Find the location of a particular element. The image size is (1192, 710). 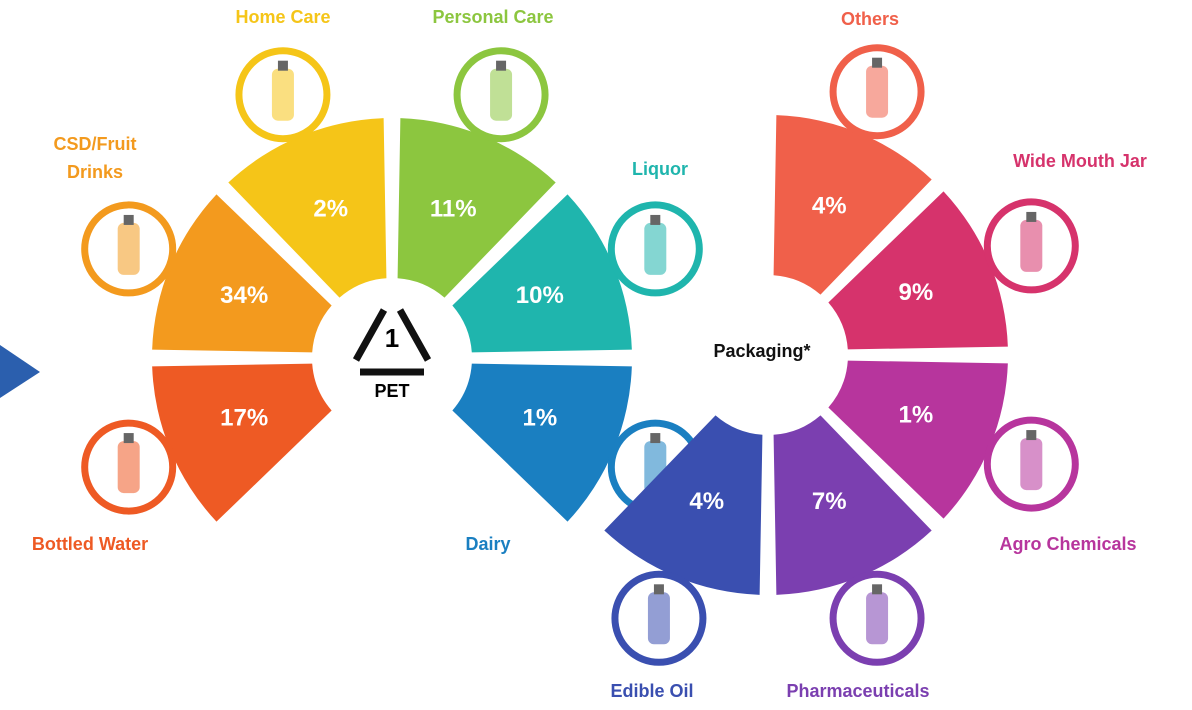

segment-label: Drinks is located at coordinates (95, 172).